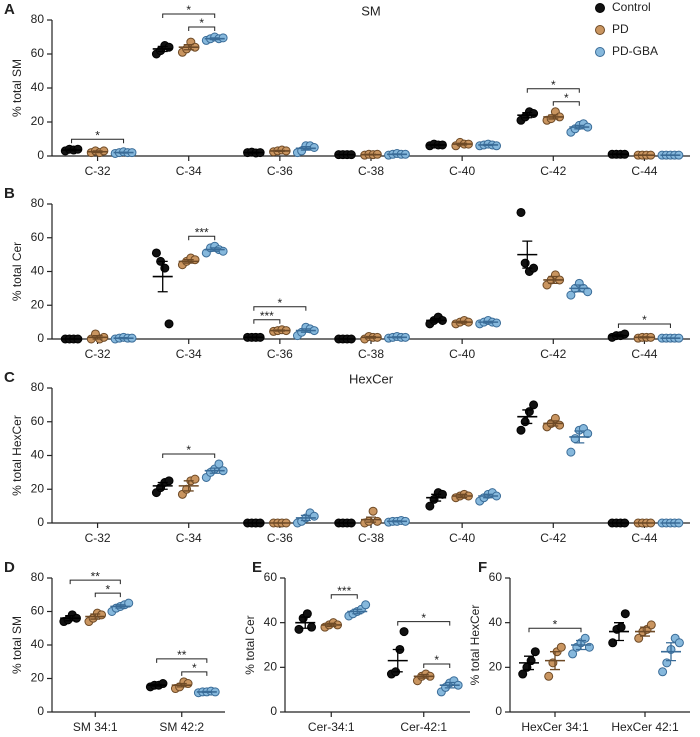 The width and height of the screenshot is (700, 737). I want to click on x-tick-label: SM 42:2, so click(181, 727).